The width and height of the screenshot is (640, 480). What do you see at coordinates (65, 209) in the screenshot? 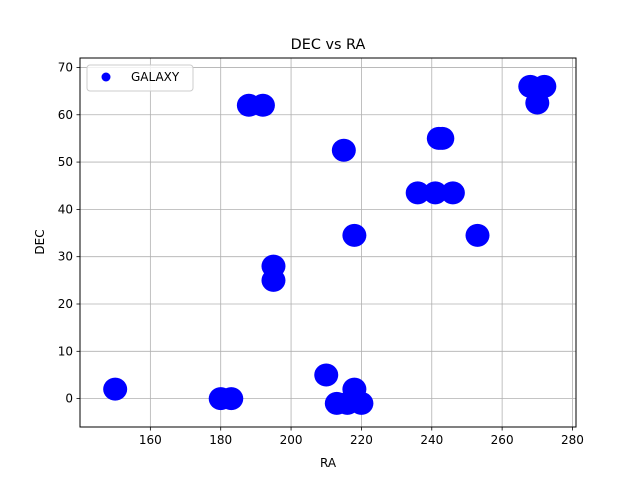
I see `y-tick-label: 40` at bounding box center [65, 209].